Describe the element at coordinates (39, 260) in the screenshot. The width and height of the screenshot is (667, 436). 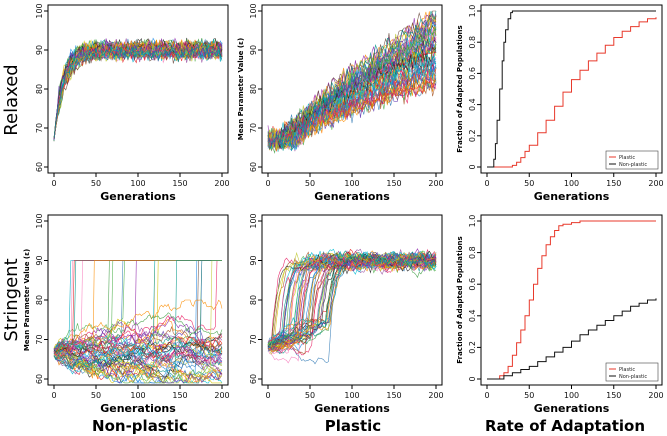
I see `y-tick-label: 90` at that location.